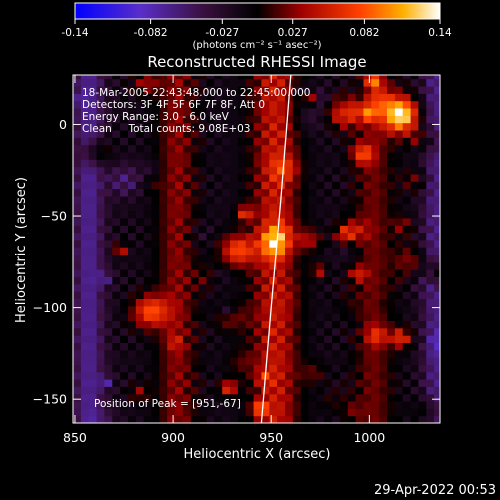  Describe the element at coordinates (435, 490) in the screenshot. I see `footer-timestamp: 29-Apr-2022 00:53` at that location.